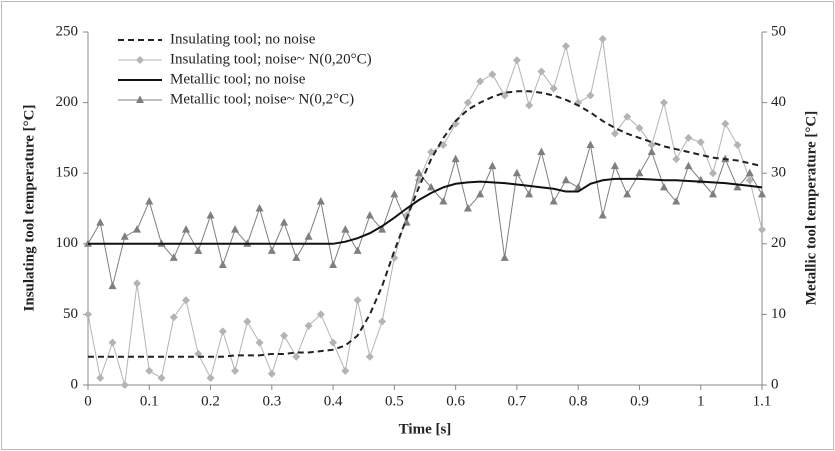 The image size is (835, 451). Describe the element at coordinates (425, 429) in the screenshot. I see `x-axis-title: Time [s]` at that location.